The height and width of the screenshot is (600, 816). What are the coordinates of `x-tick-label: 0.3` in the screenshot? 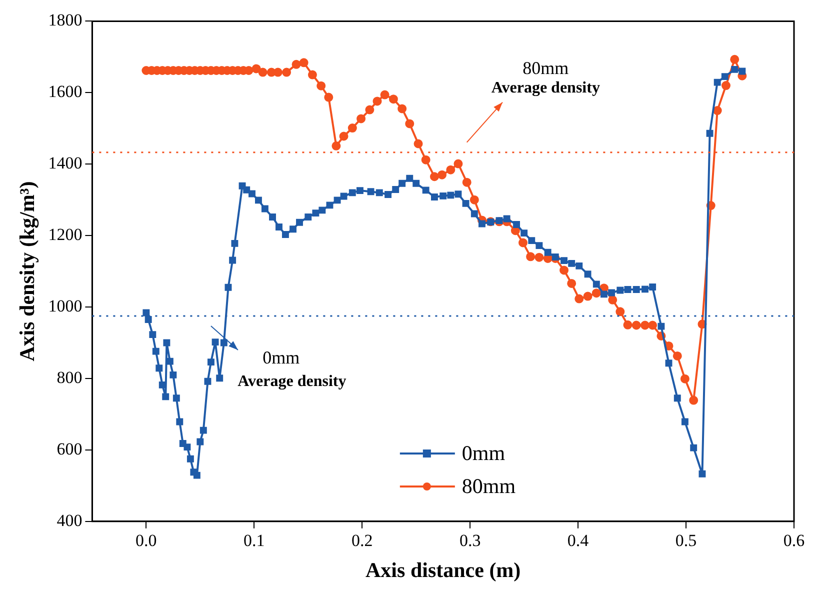 It's located at (470, 540).